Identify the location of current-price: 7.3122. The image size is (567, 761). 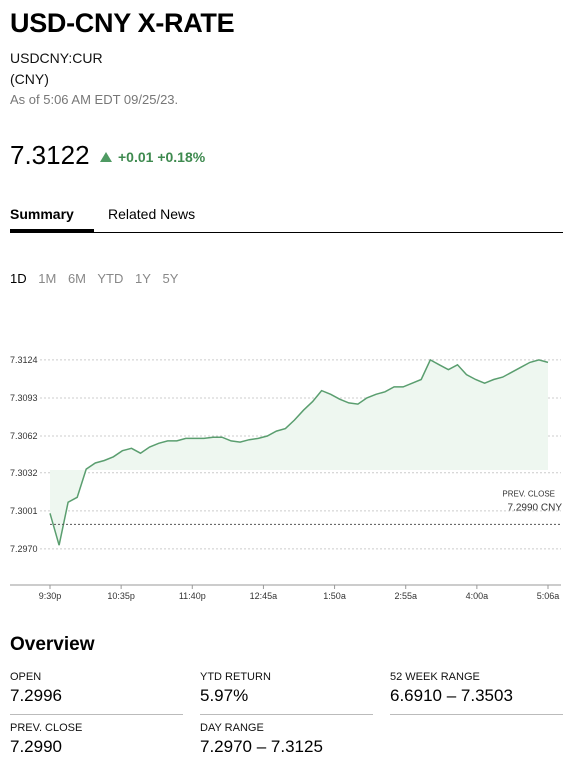
(50, 155).